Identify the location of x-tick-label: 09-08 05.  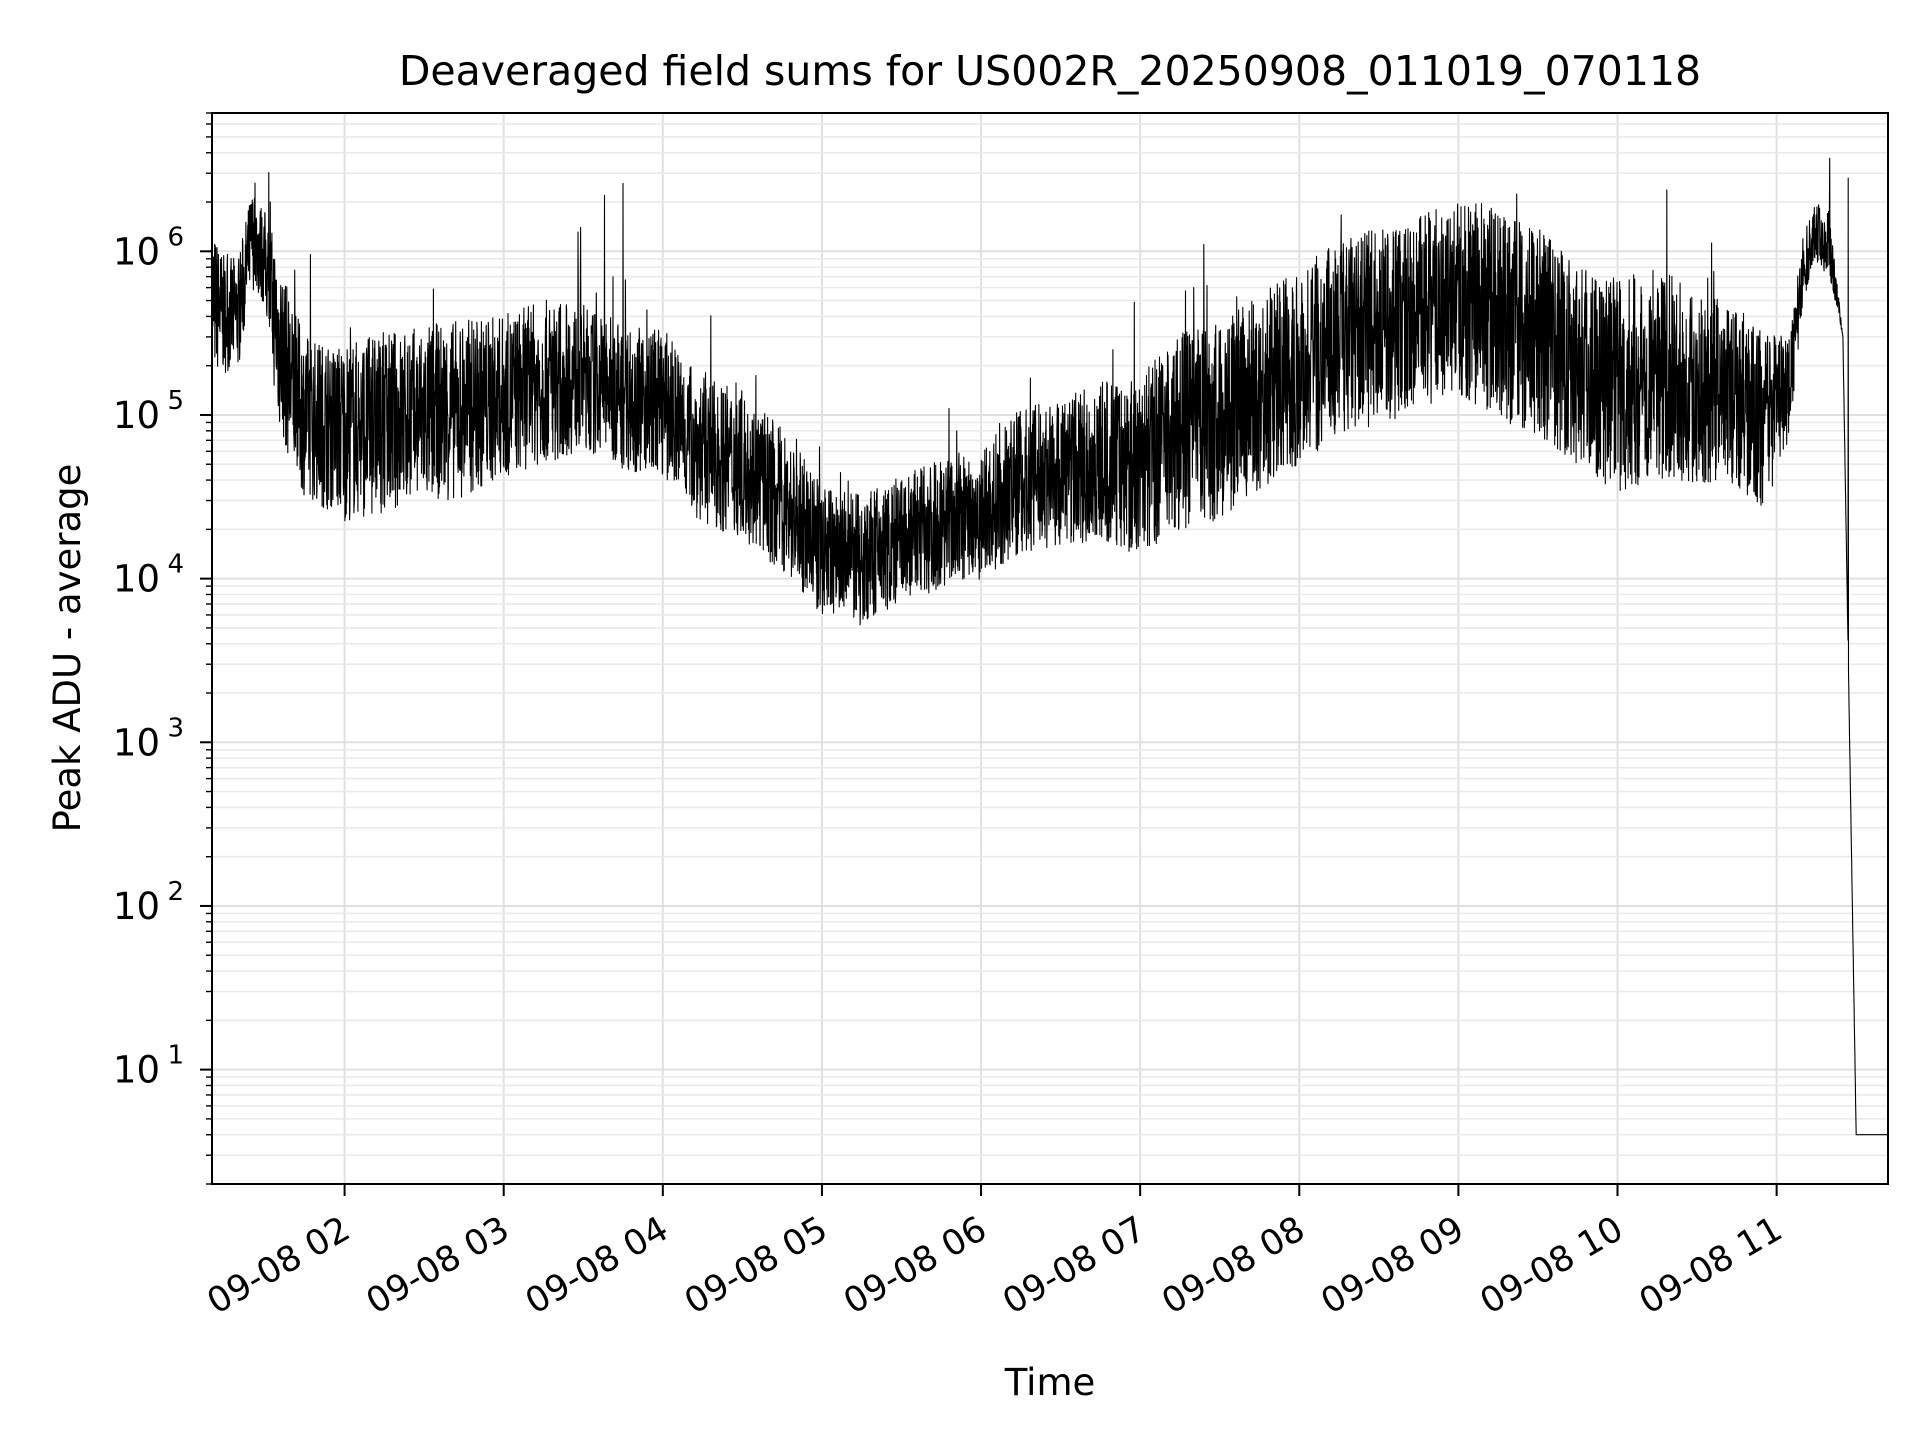
(756, 1265).